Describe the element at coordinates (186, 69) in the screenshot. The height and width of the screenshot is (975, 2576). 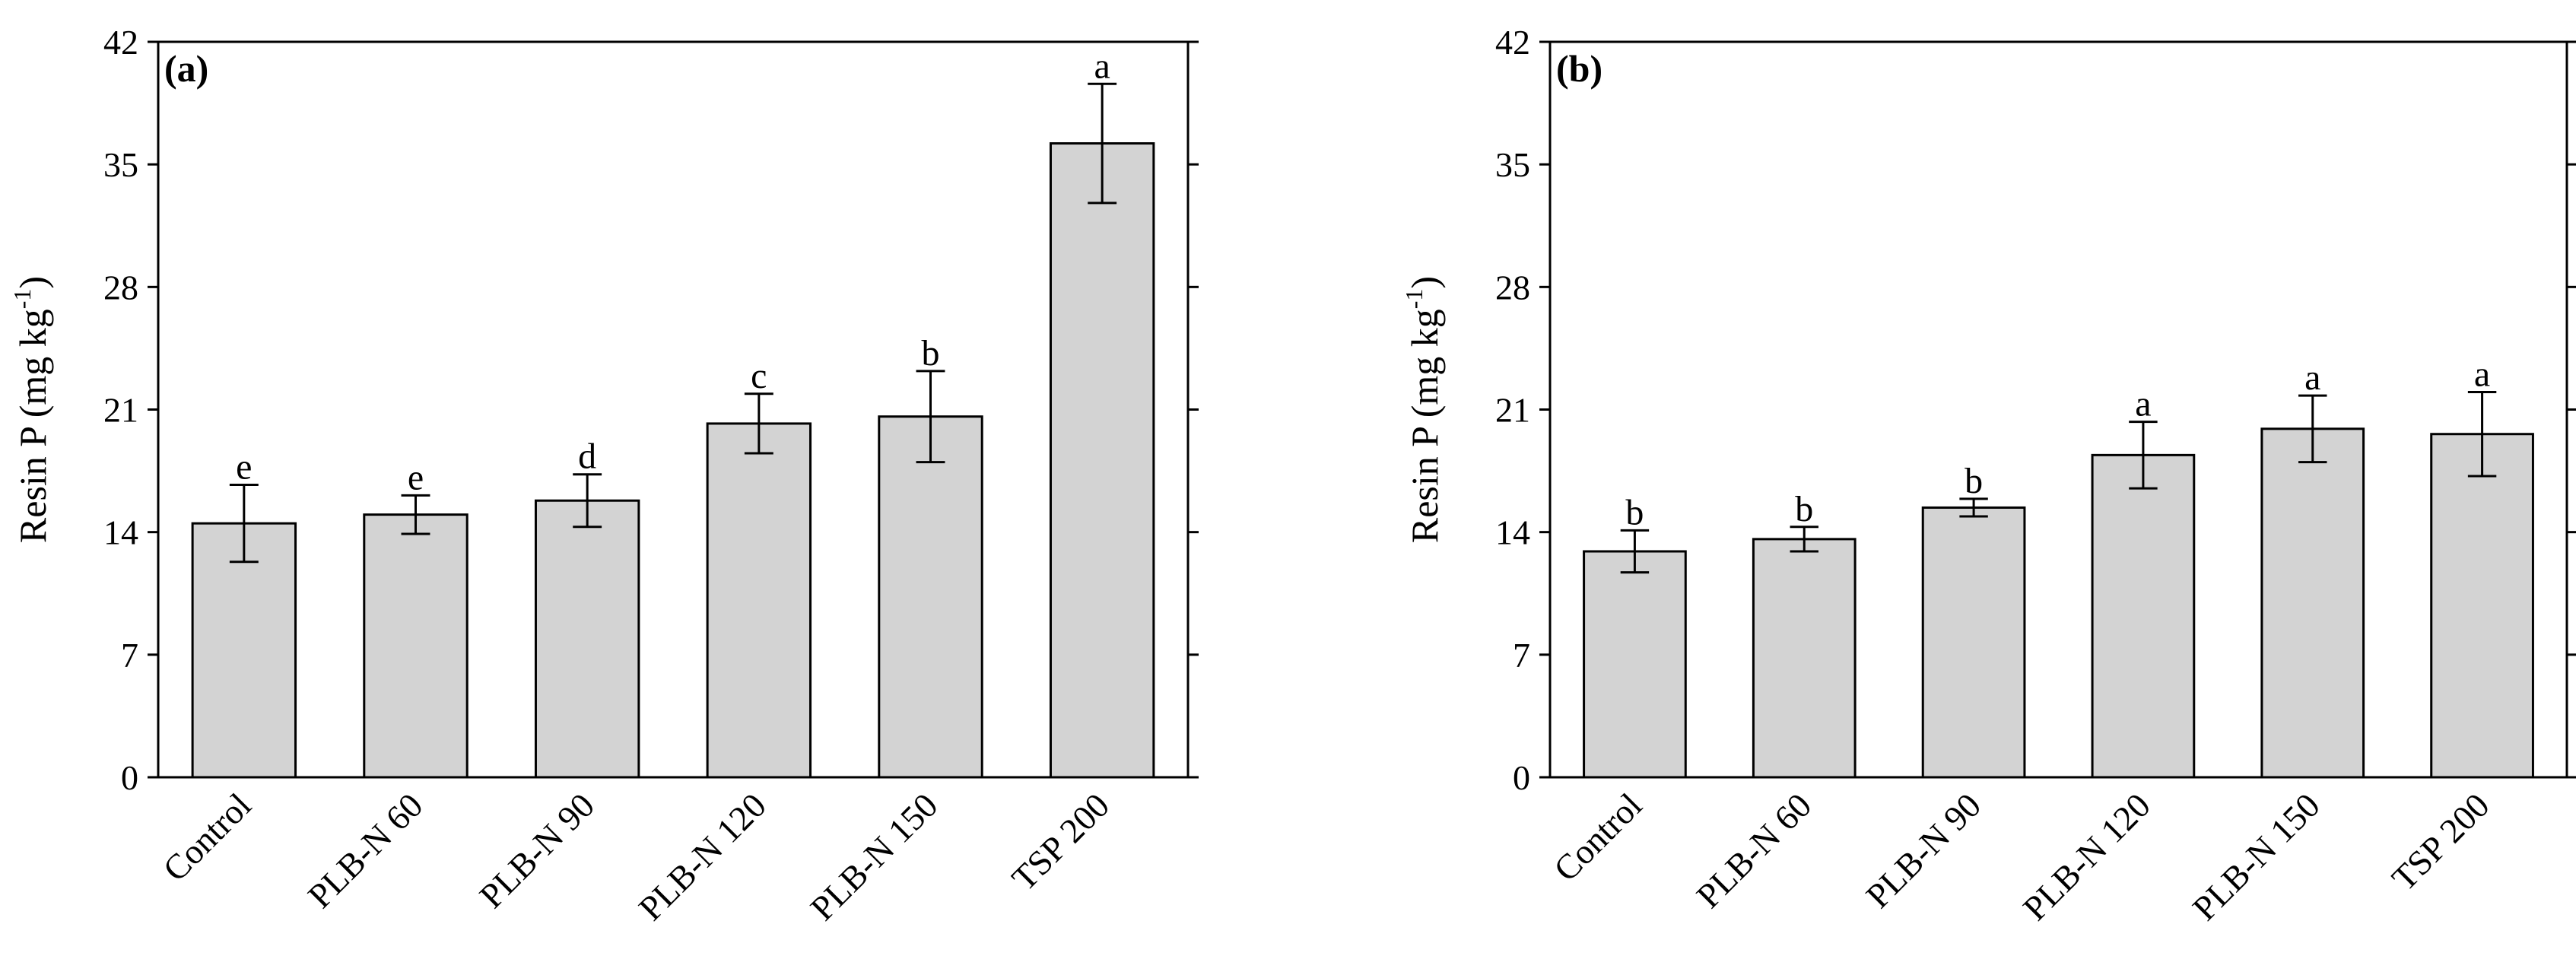
I see `panel-label: (a)` at that location.